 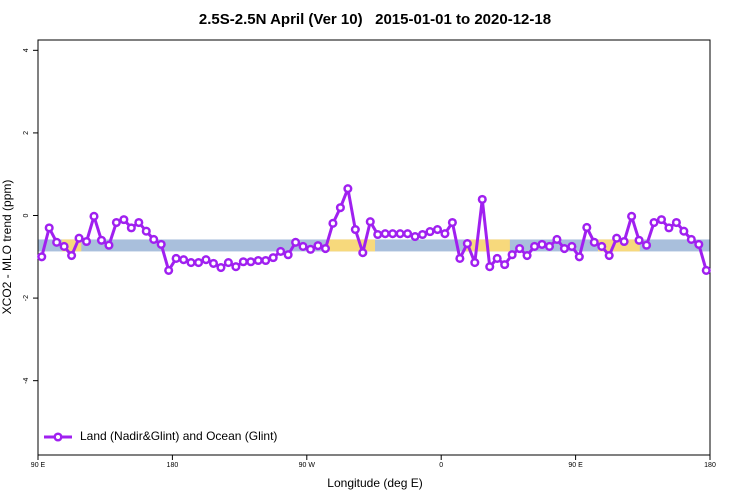 What do you see at coordinates (26, 298) in the screenshot?
I see `y-tick-label: -2` at bounding box center [26, 298].